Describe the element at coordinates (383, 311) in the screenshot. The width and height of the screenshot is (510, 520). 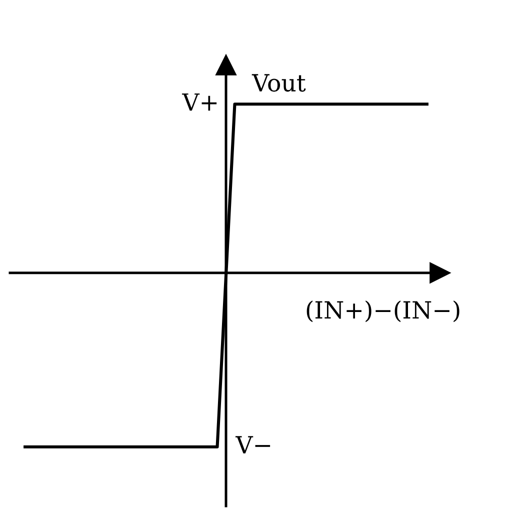
I see `x-axis-title: (IN+)−(IN−)` at that location.